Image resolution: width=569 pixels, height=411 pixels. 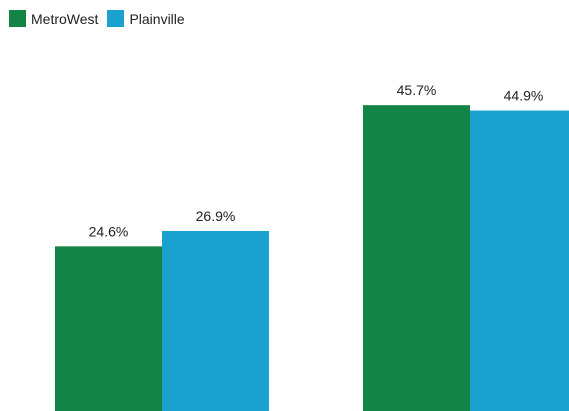 I want to click on legend-item-plainville: Plainville, so click(x=146, y=18).